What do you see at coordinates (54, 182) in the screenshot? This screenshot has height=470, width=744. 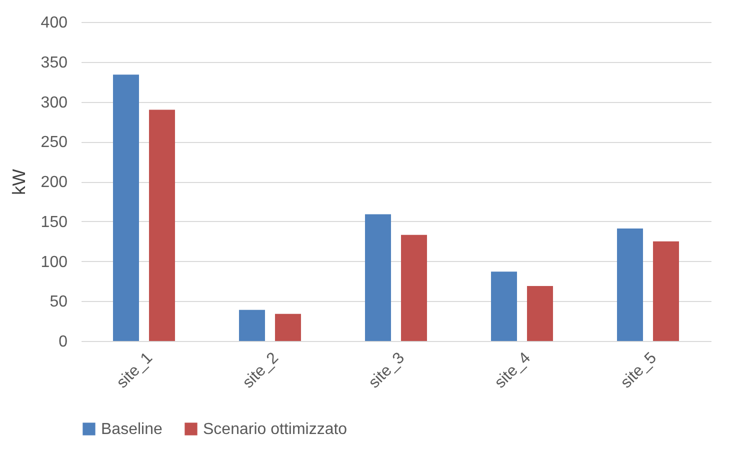 I see `y-tick-label: 200` at bounding box center [54, 182].